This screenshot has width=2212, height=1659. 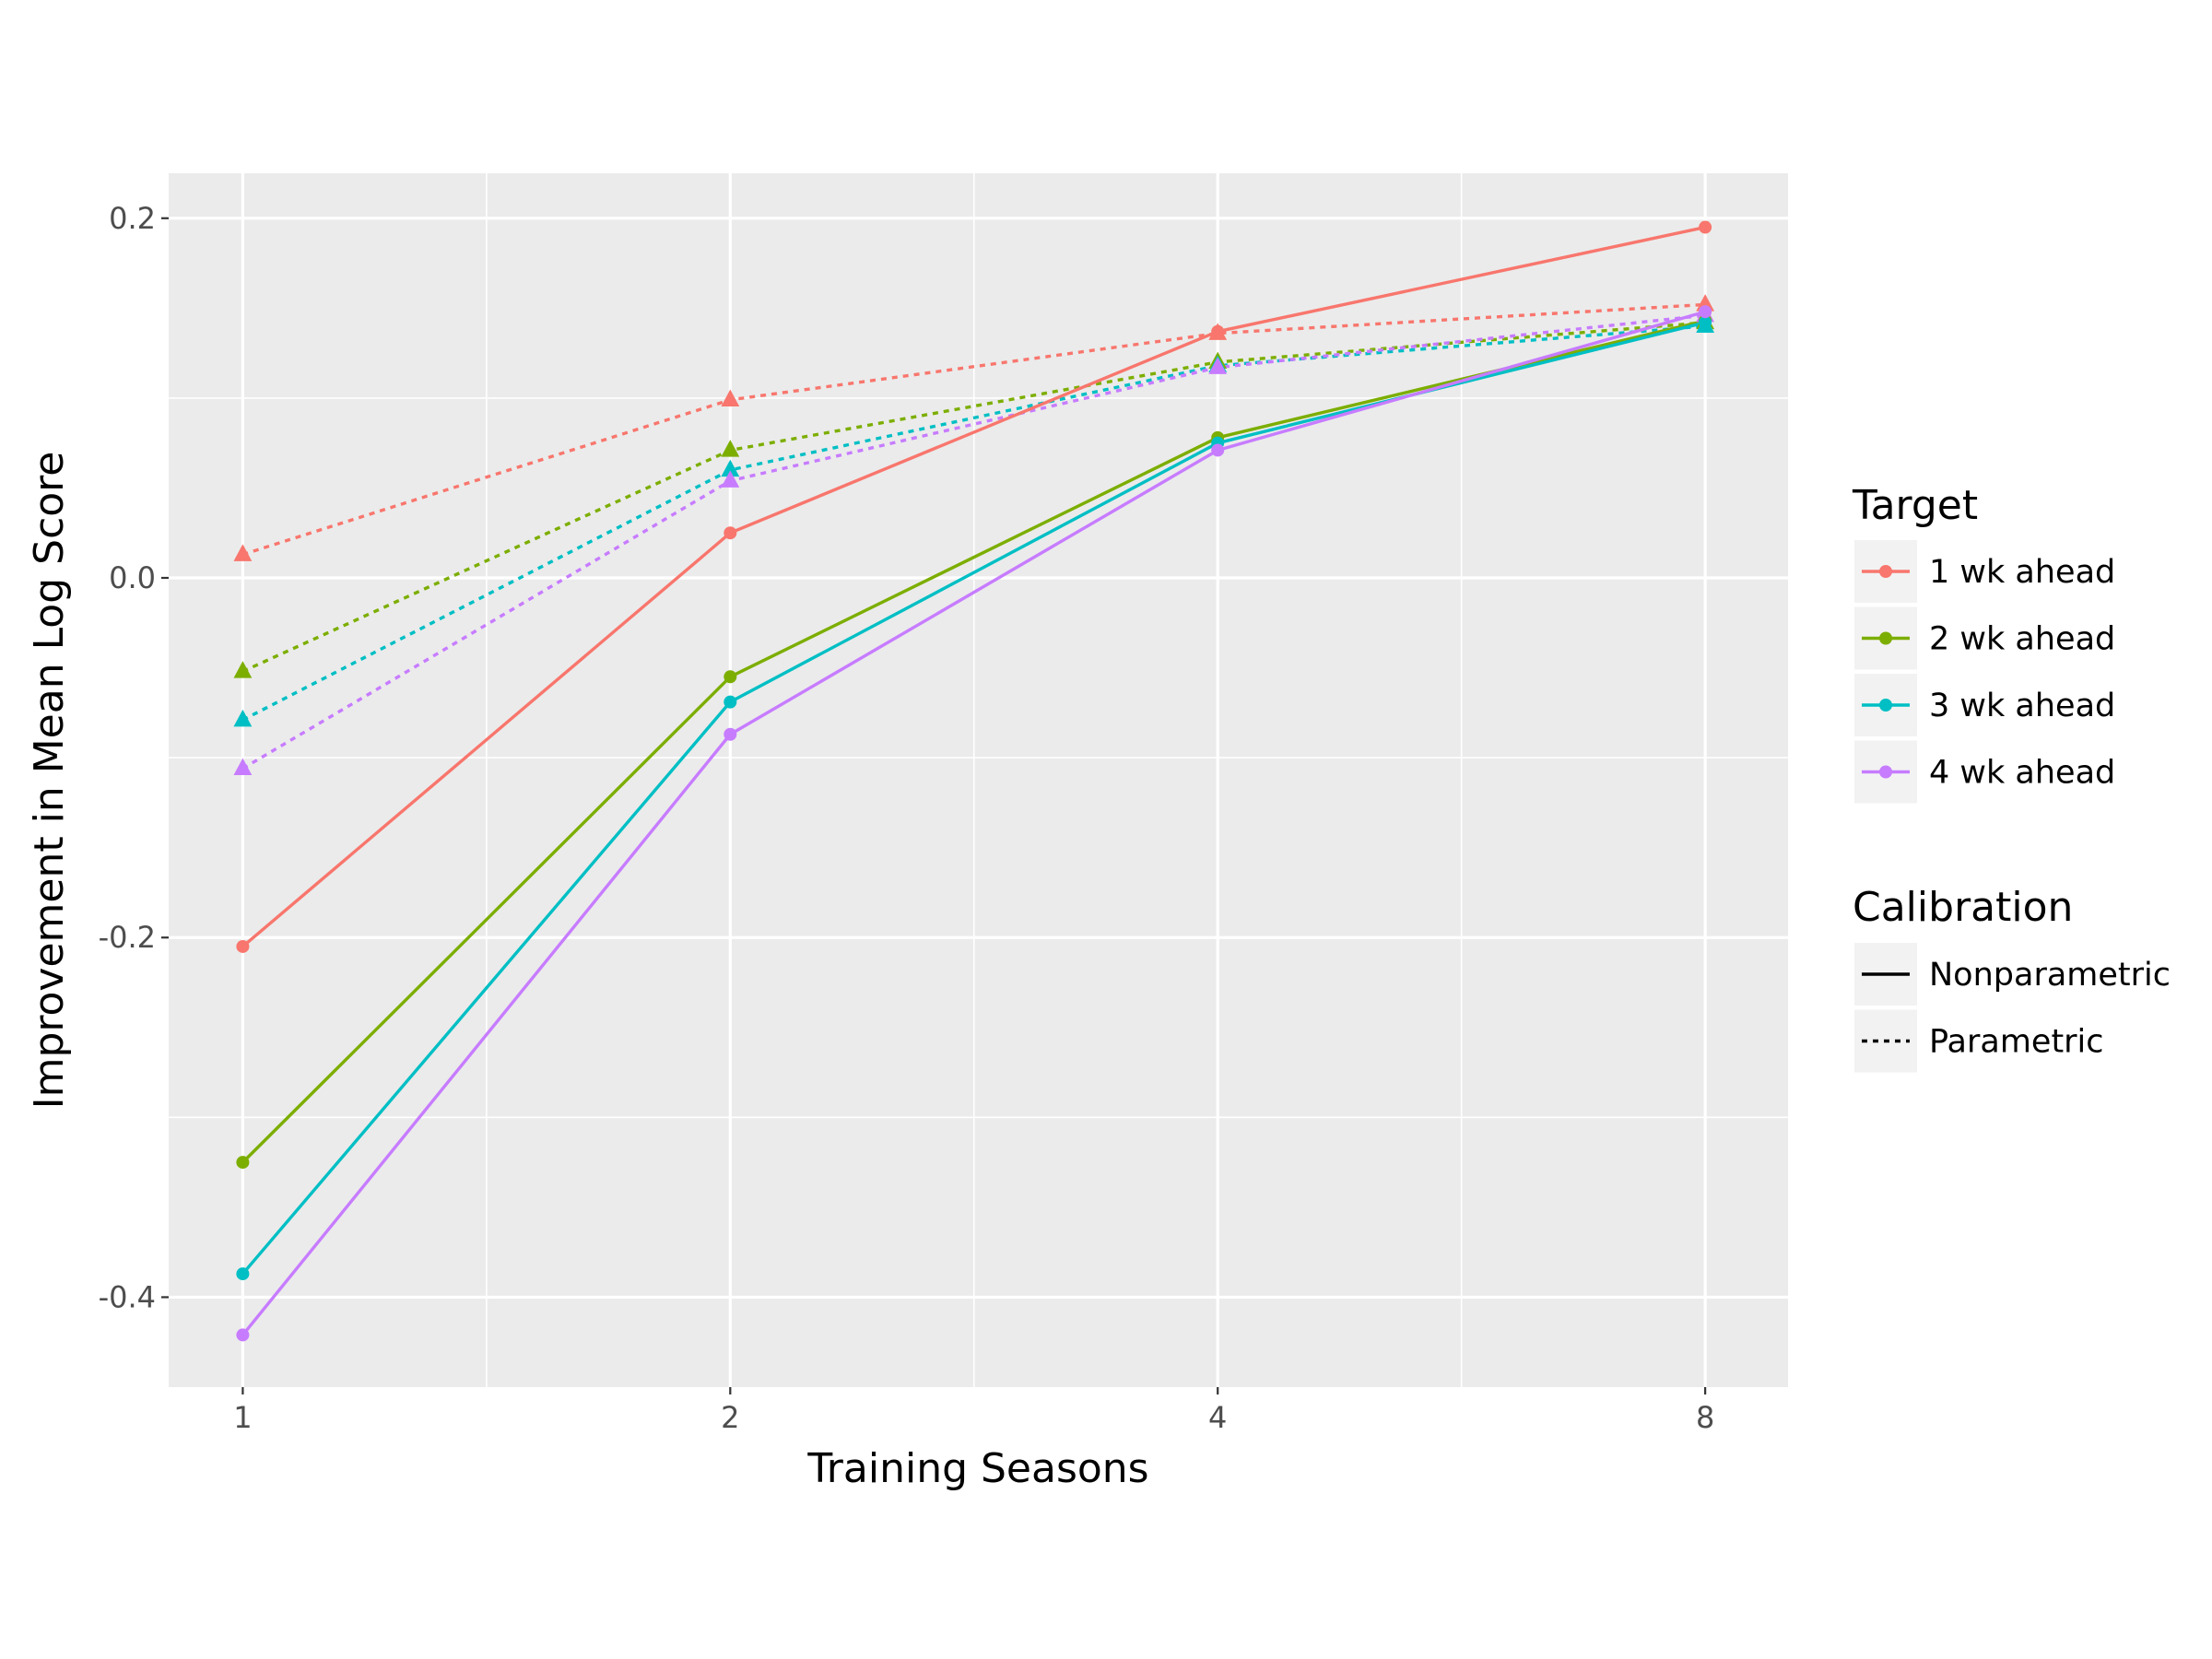 What do you see at coordinates (1963, 907) in the screenshot?
I see `legend-calibration-title: Calibration` at bounding box center [1963, 907].